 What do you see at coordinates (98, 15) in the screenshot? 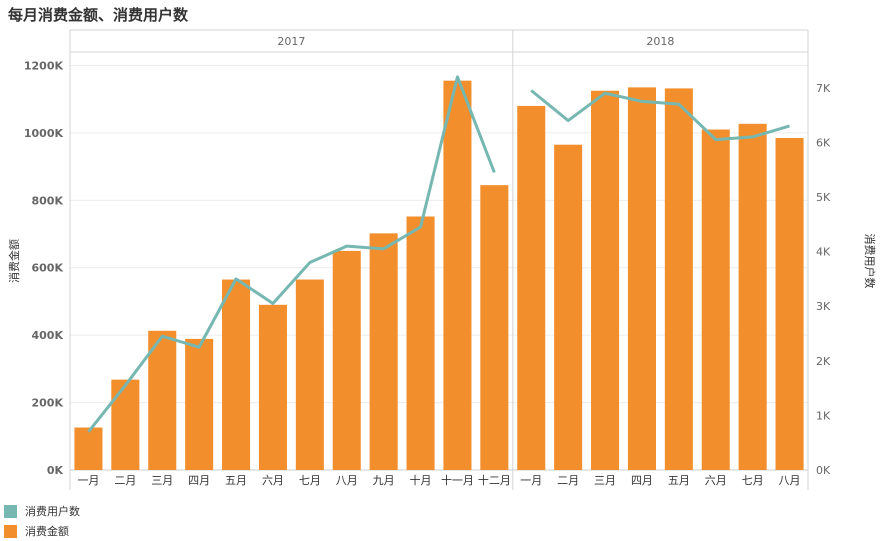
I see `chart-title: 每月消费金额、消费用户数` at bounding box center [98, 15].